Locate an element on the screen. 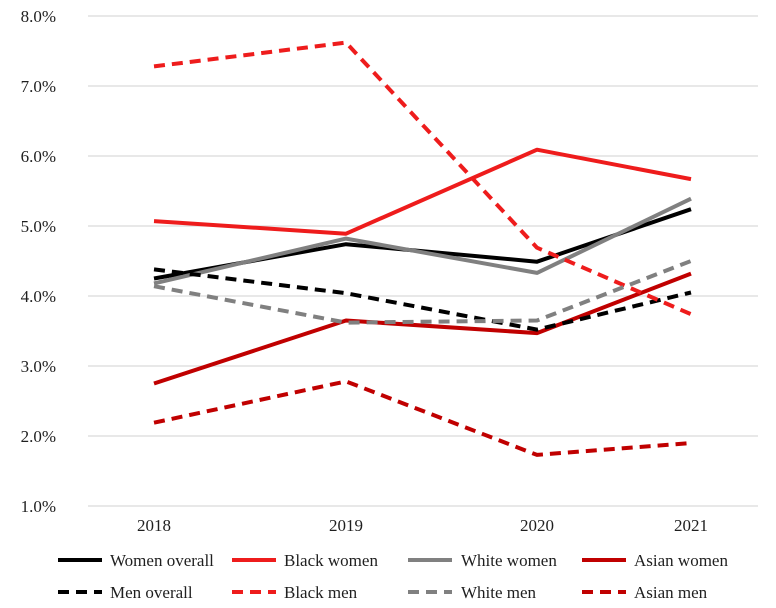 The image size is (776, 608). y-tick-label-1: 1.0% is located at coordinates (38, 506).